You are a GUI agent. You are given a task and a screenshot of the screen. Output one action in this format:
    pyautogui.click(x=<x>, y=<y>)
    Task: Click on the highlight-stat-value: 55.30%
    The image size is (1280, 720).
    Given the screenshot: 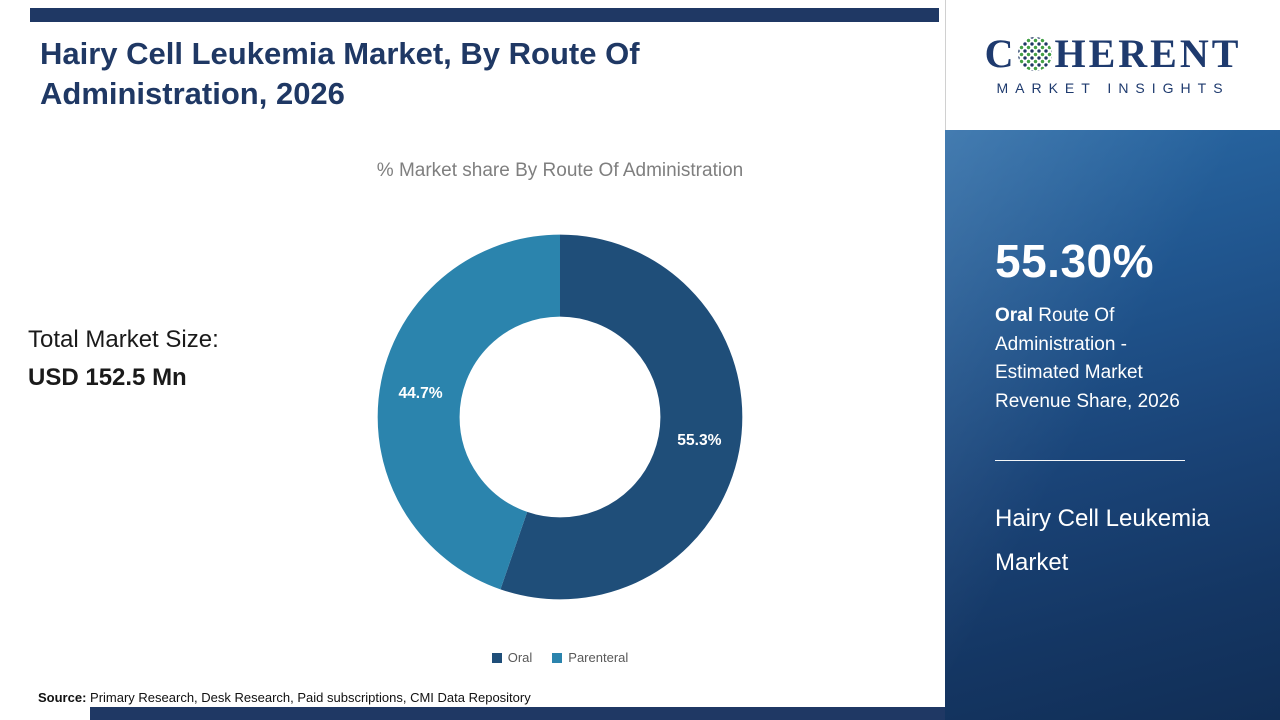 What is the action you would take?
    pyautogui.click(x=1075, y=261)
    